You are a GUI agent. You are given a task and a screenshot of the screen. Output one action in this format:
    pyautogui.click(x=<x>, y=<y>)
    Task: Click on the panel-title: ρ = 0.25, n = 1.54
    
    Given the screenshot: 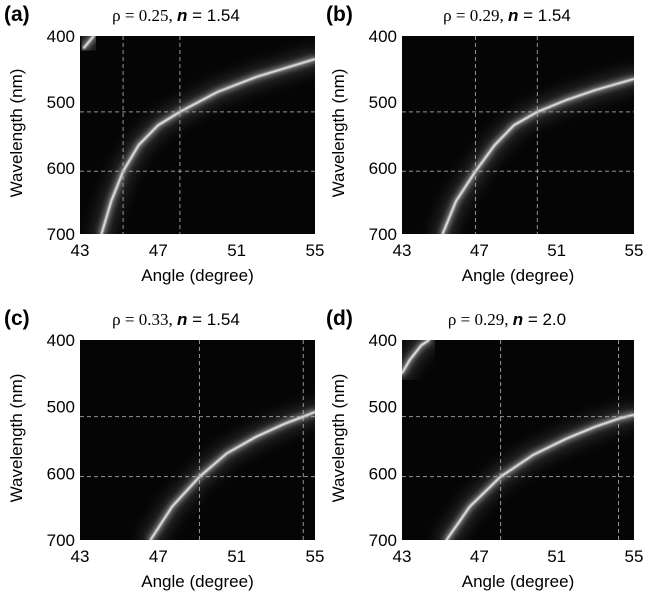 What is the action you would take?
    pyautogui.click(x=176, y=15)
    